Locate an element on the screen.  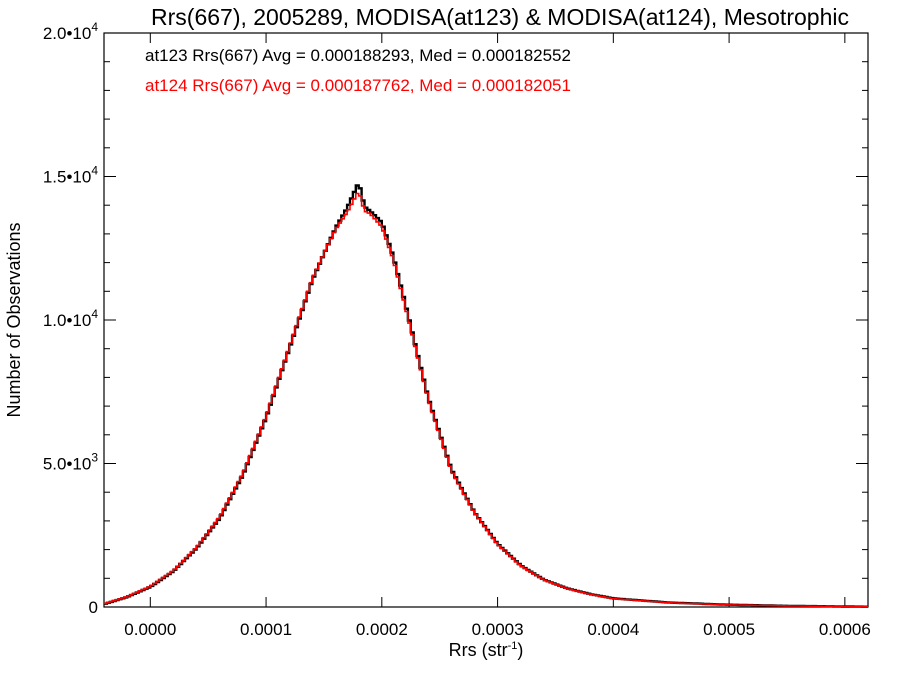
x-tick-label: 0.0003 is located at coordinates (498, 629).